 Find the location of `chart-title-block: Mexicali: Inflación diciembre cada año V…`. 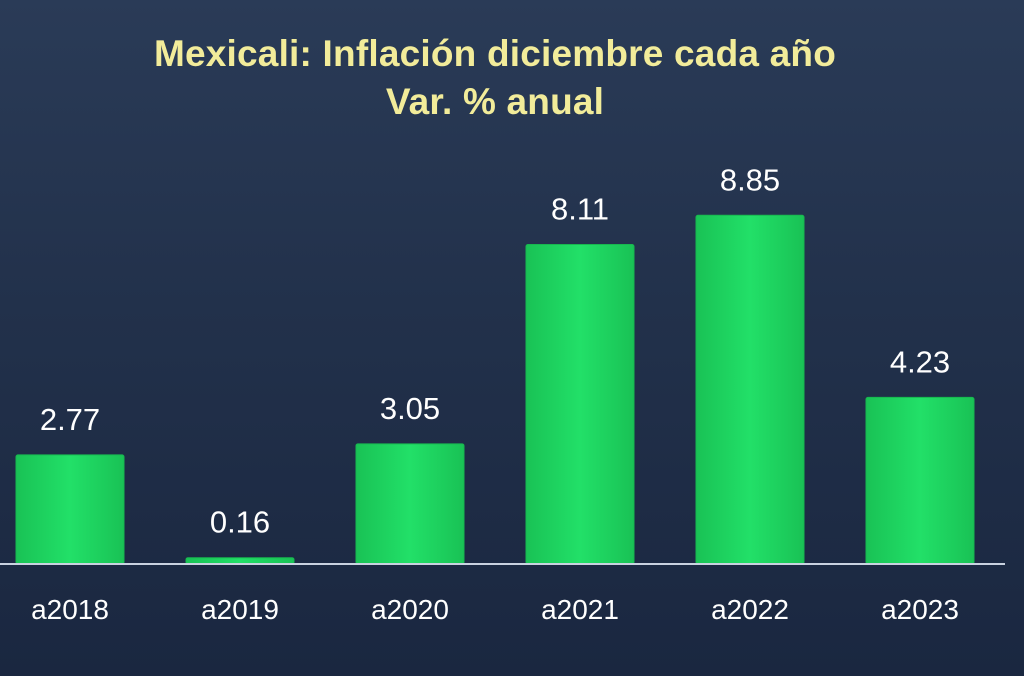

chart-title-block: Mexicali: Inflación diciembre cada año V… is located at coordinates (495, 78).